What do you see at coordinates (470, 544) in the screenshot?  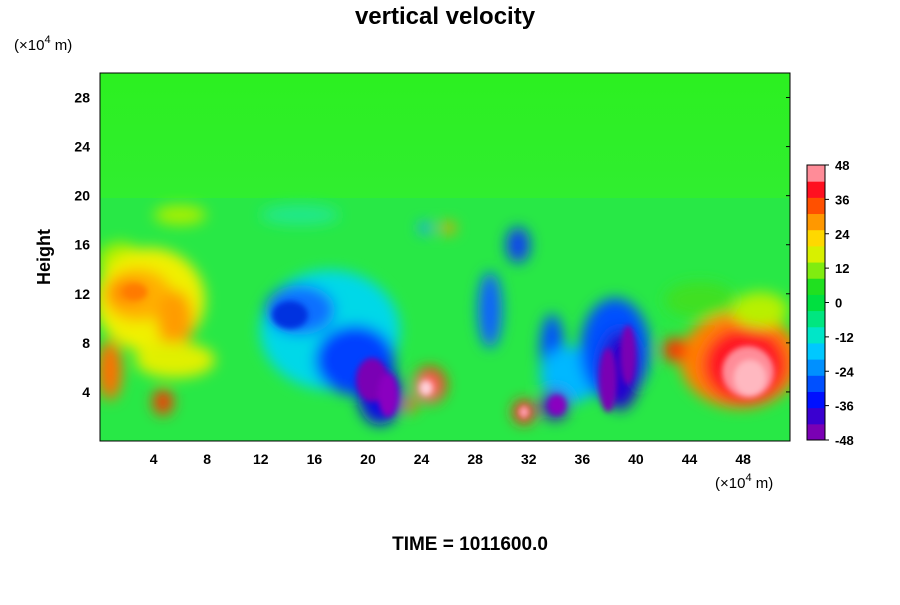 I see `time-label: TIME = 1011600.0` at bounding box center [470, 544].